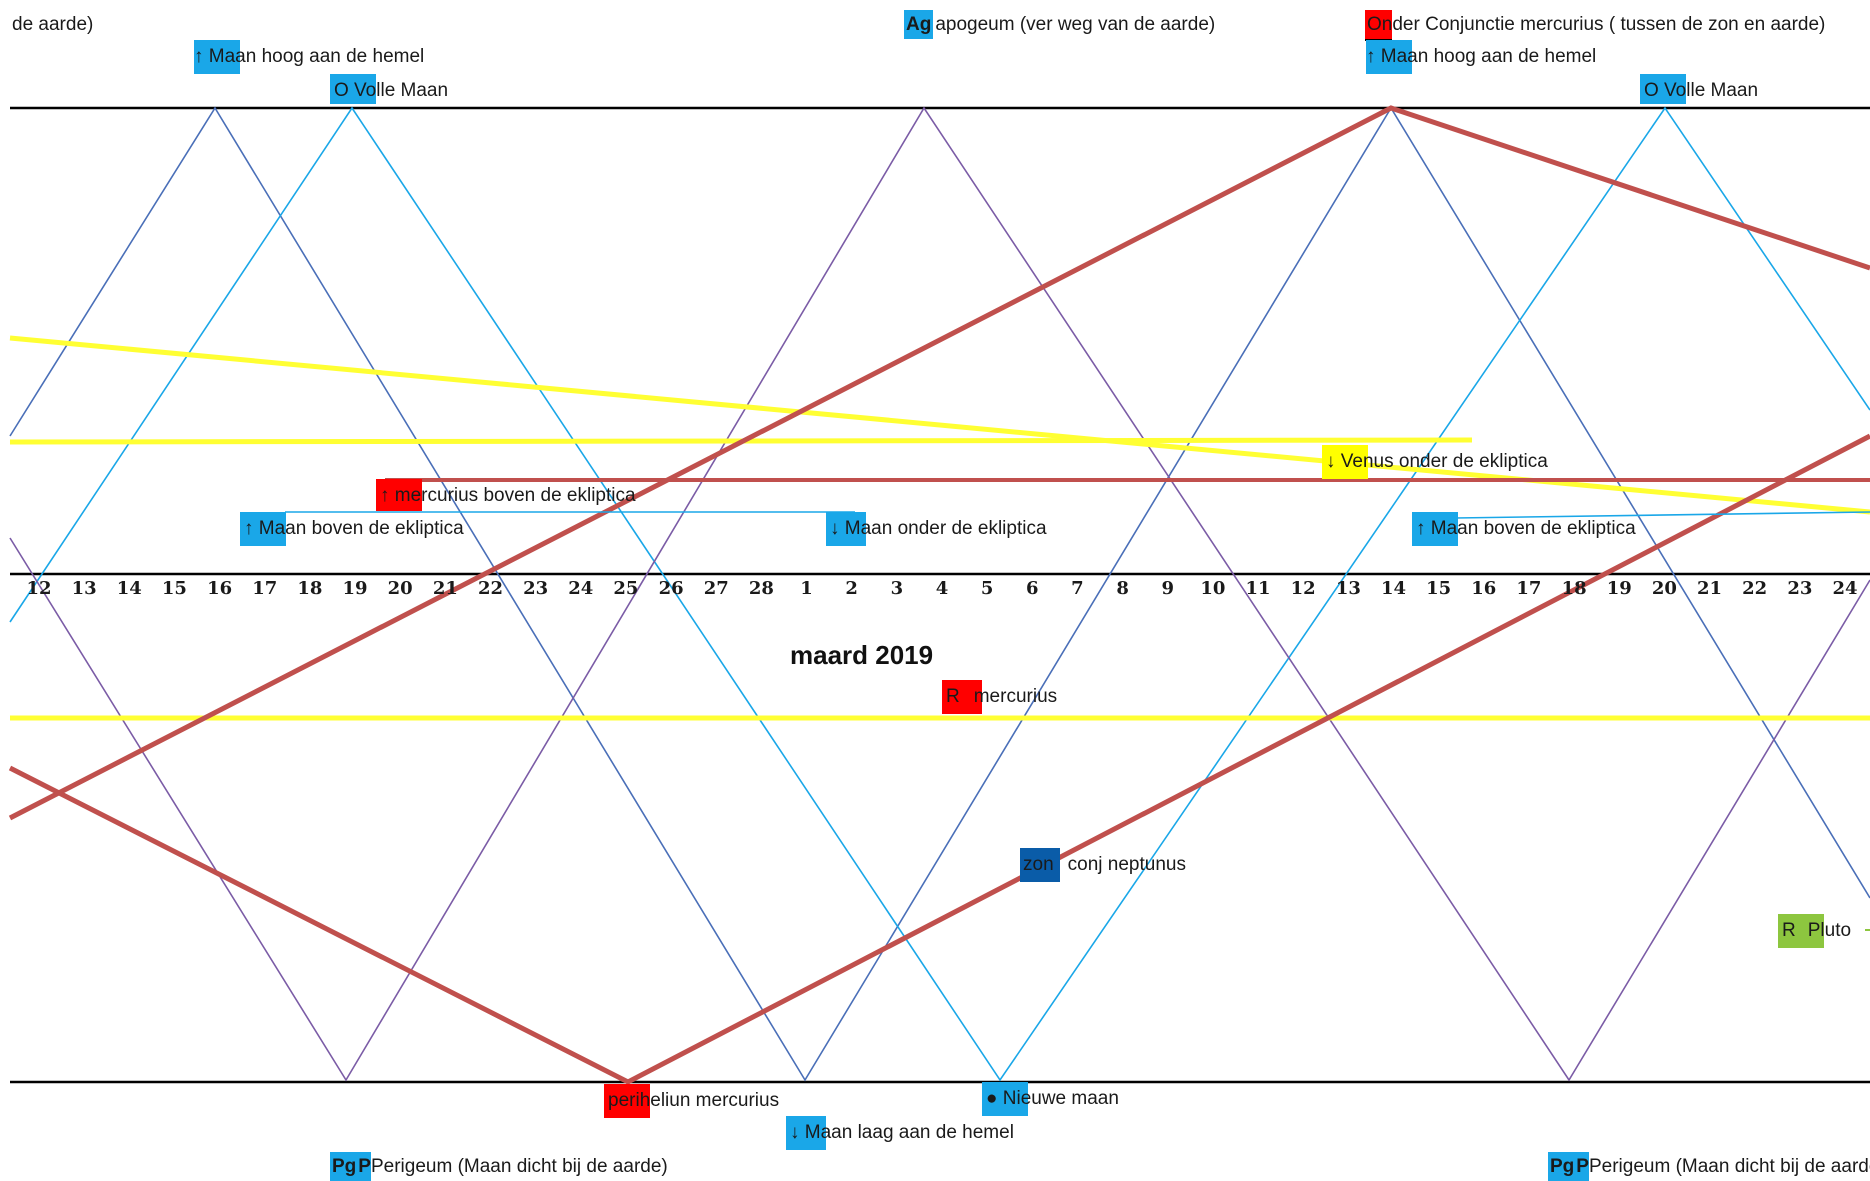 Image resolution: width=1870 pixels, height=1181 pixels. What do you see at coordinates (1122, 588) in the screenshot?
I see `date-label: 8` at bounding box center [1122, 588].